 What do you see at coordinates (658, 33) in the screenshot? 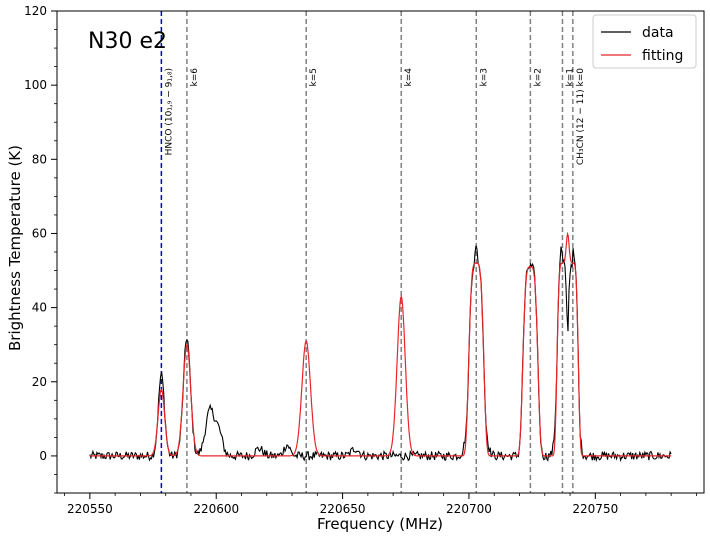
I see `legend-label-data: data` at bounding box center [658, 33].